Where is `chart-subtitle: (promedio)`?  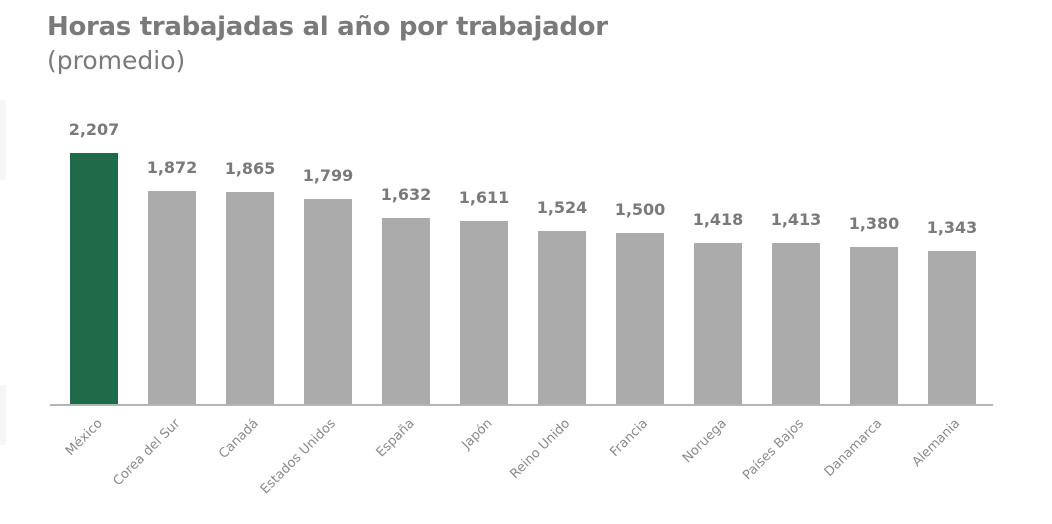 chart-subtitle: (promedio) is located at coordinates (116, 60).